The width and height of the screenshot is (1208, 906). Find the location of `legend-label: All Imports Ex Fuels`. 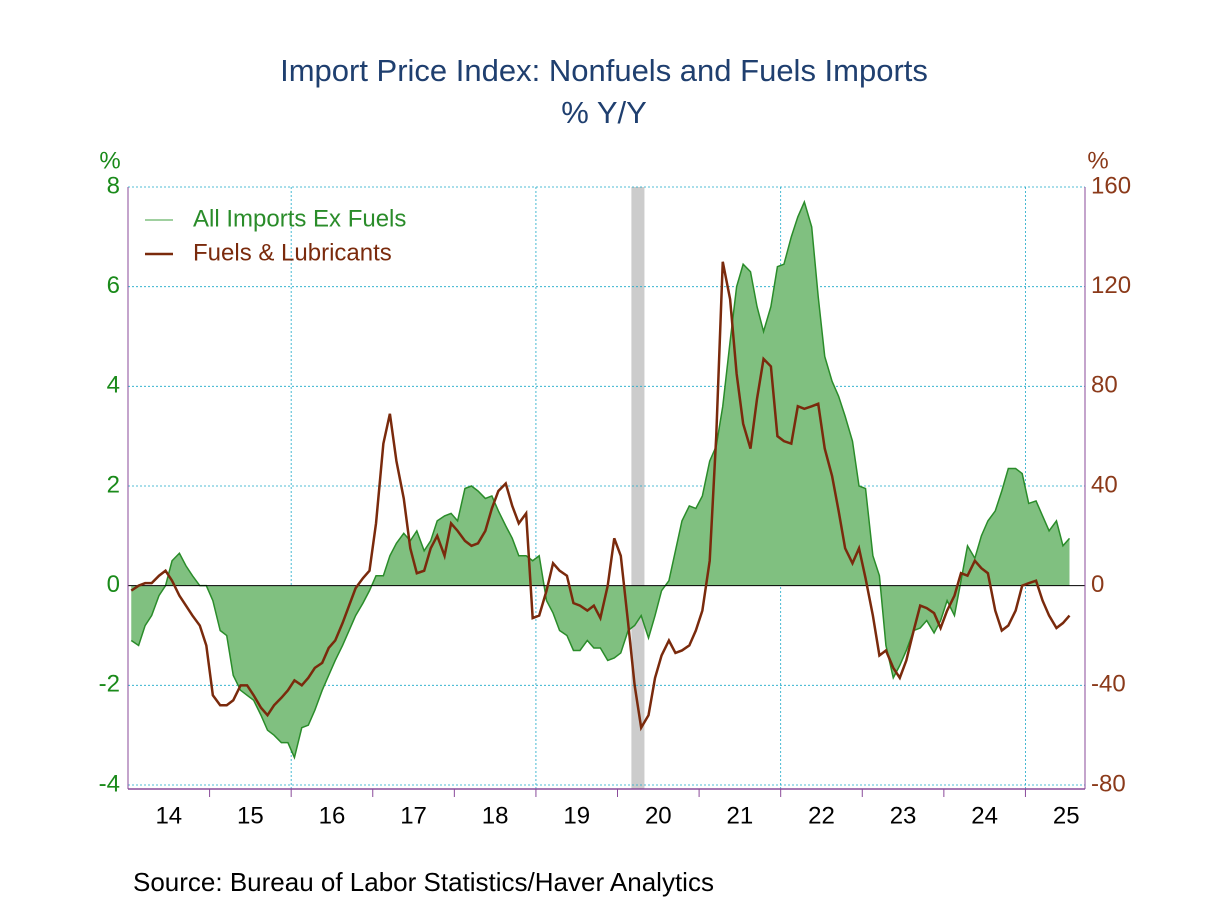

legend-label: All Imports Ex Fuels is located at coordinates (299, 218).